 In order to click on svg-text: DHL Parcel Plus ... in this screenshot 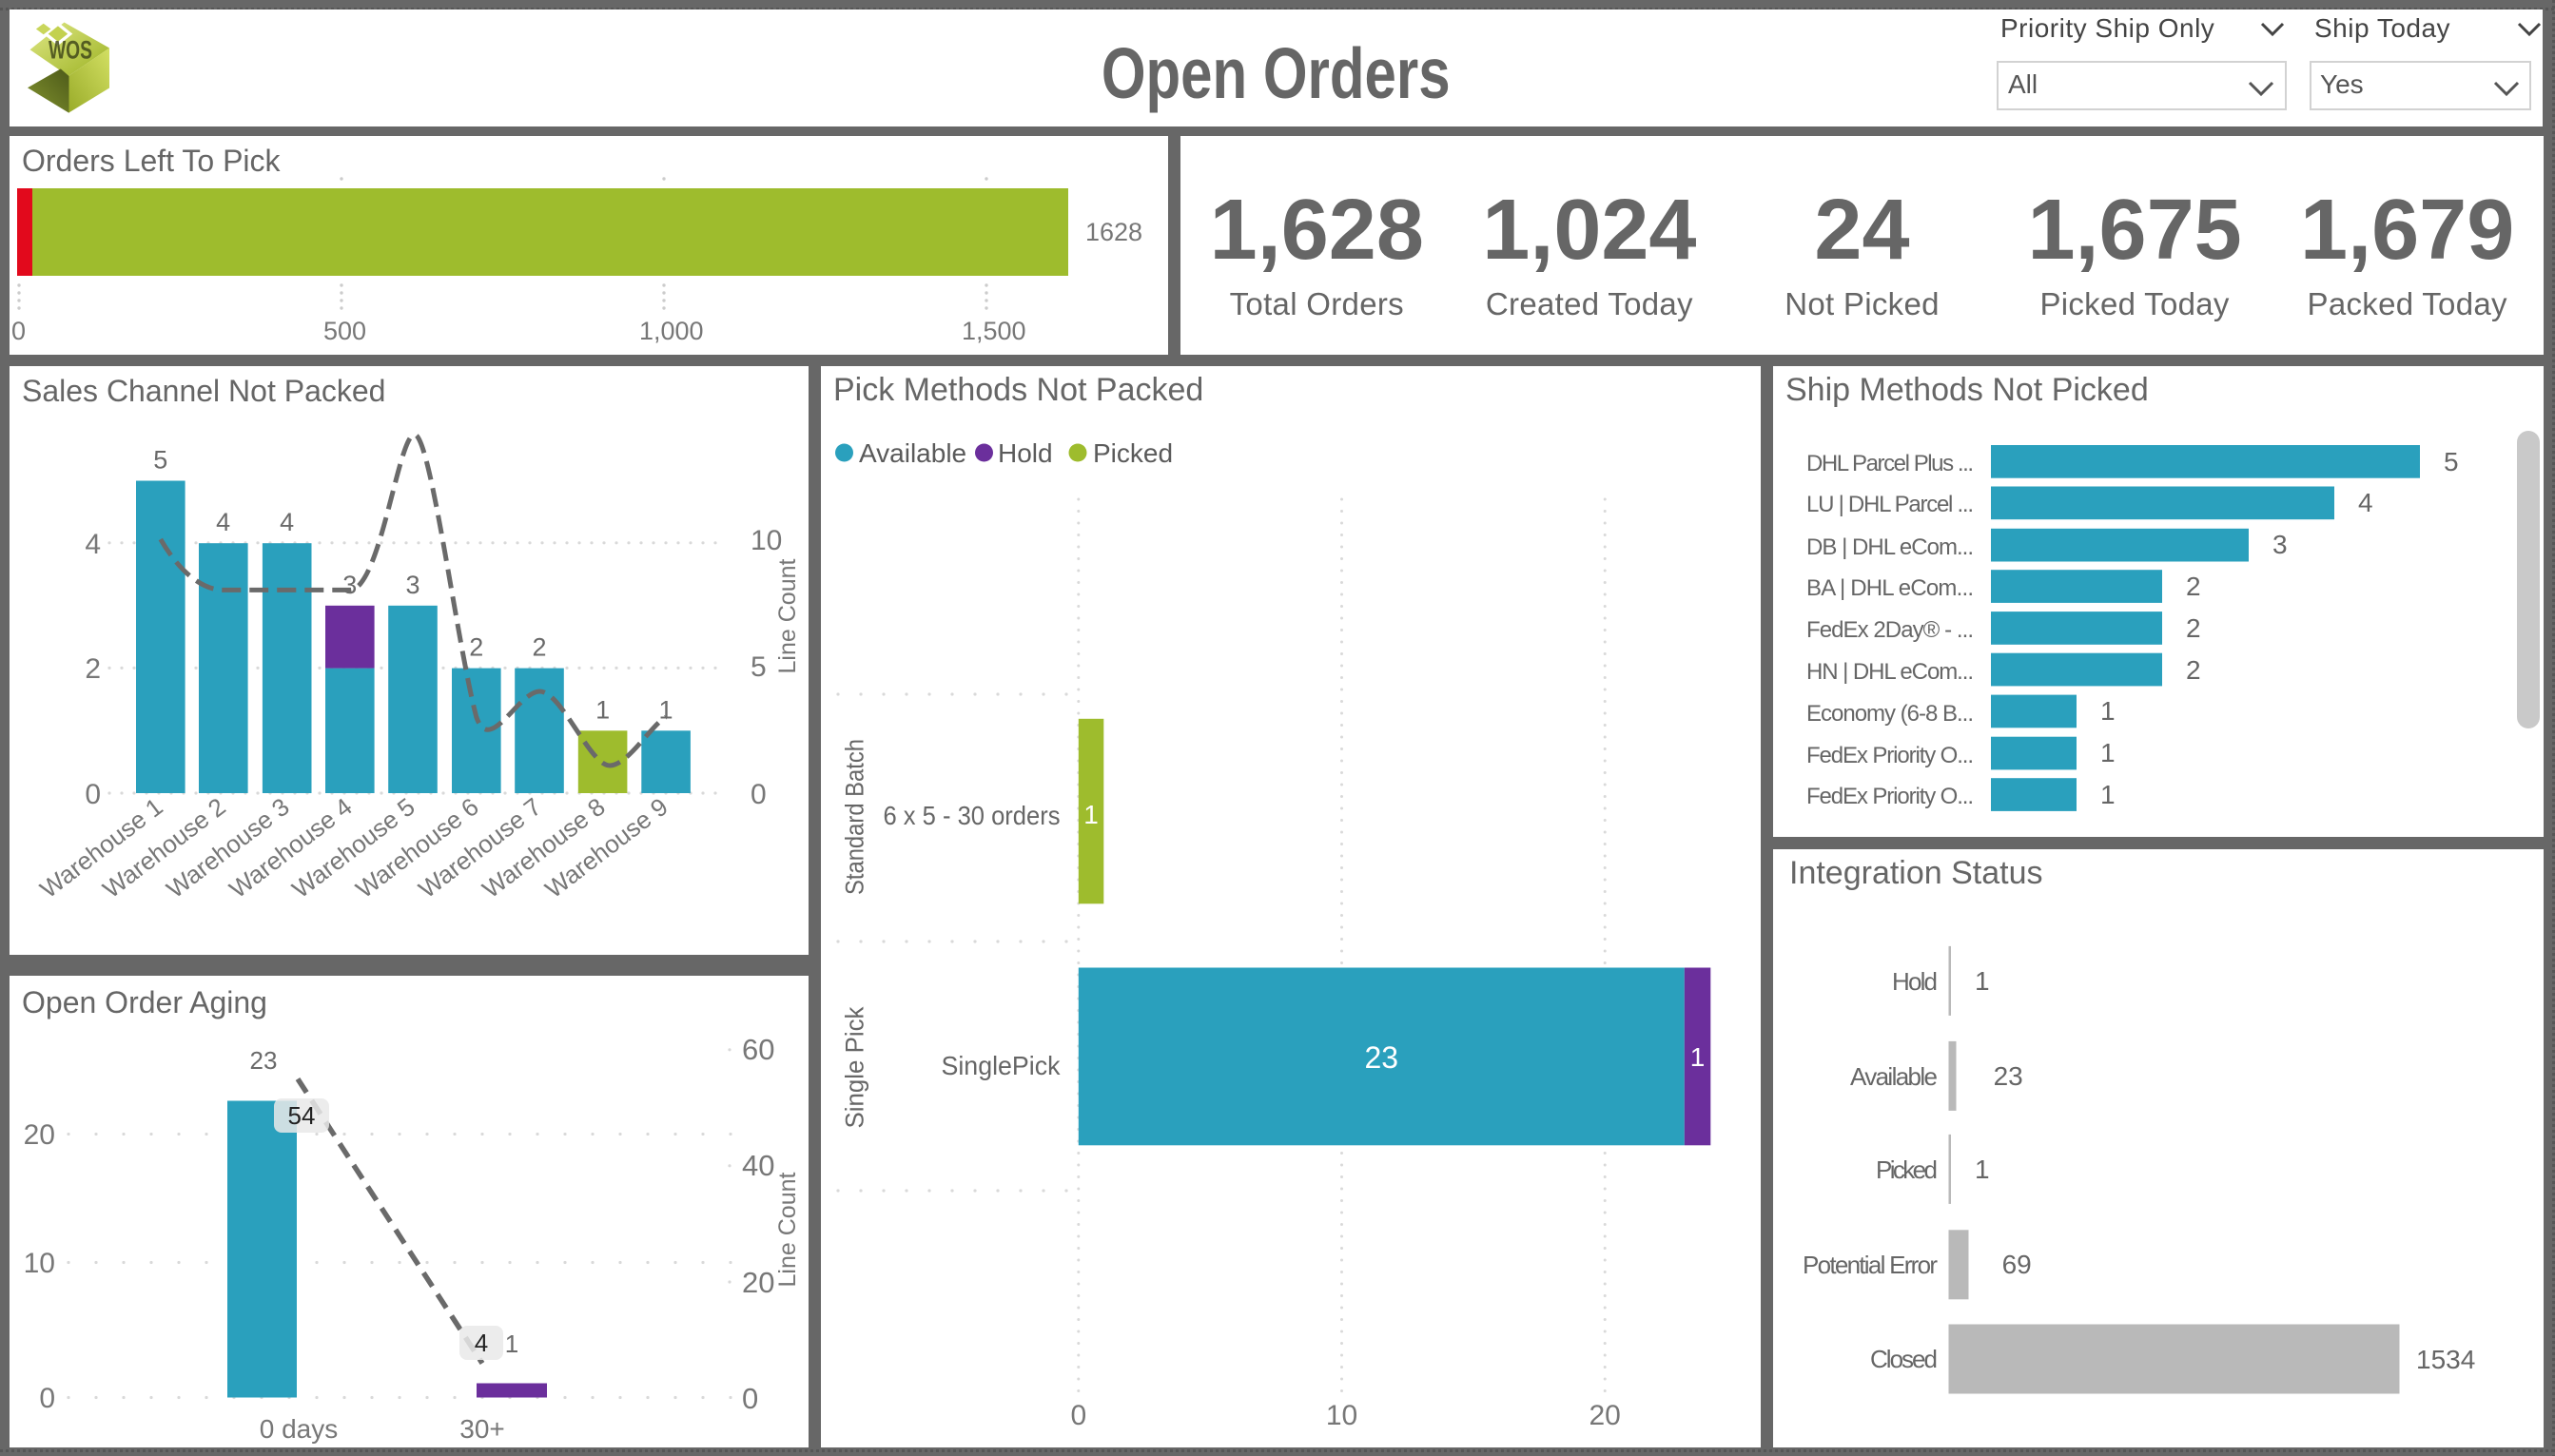, I will do `click(1890, 463)`.